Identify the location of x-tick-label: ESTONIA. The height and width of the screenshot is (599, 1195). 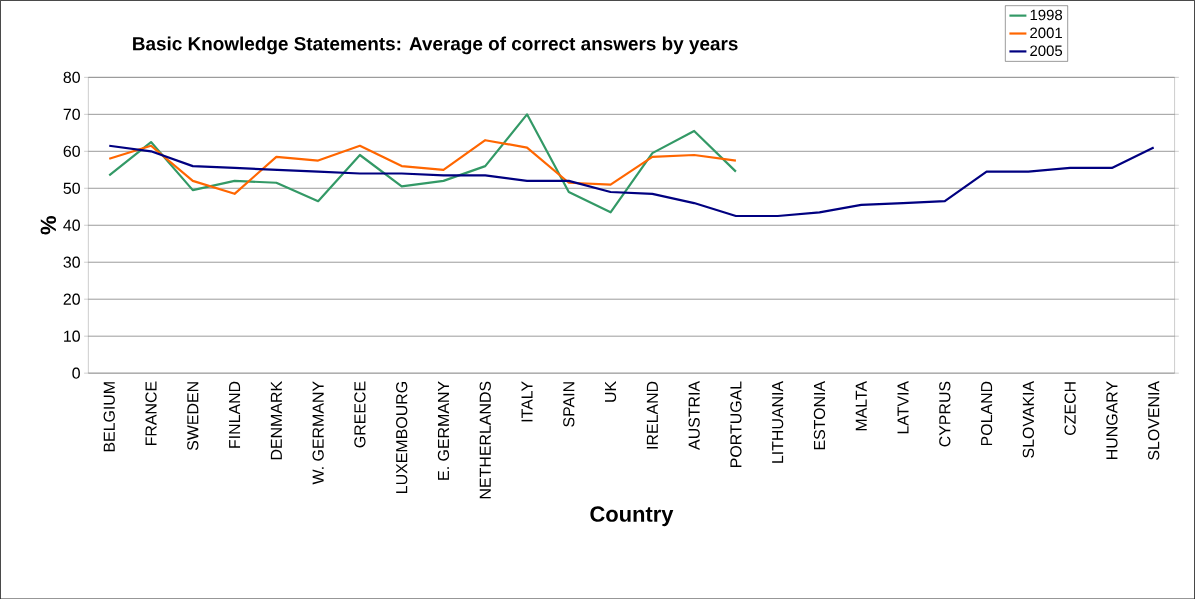
(819, 415).